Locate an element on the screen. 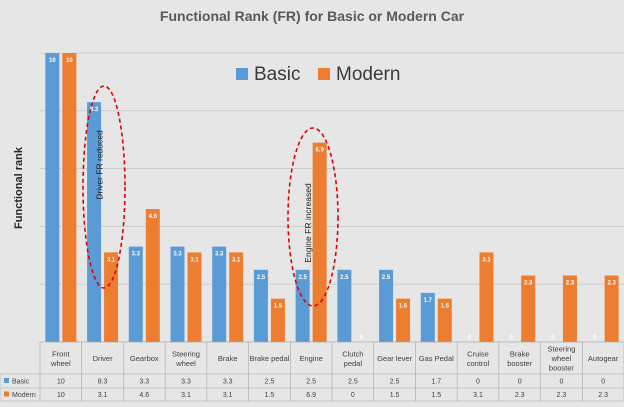  bar-value-label: 1.7 is located at coordinates (428, 301).